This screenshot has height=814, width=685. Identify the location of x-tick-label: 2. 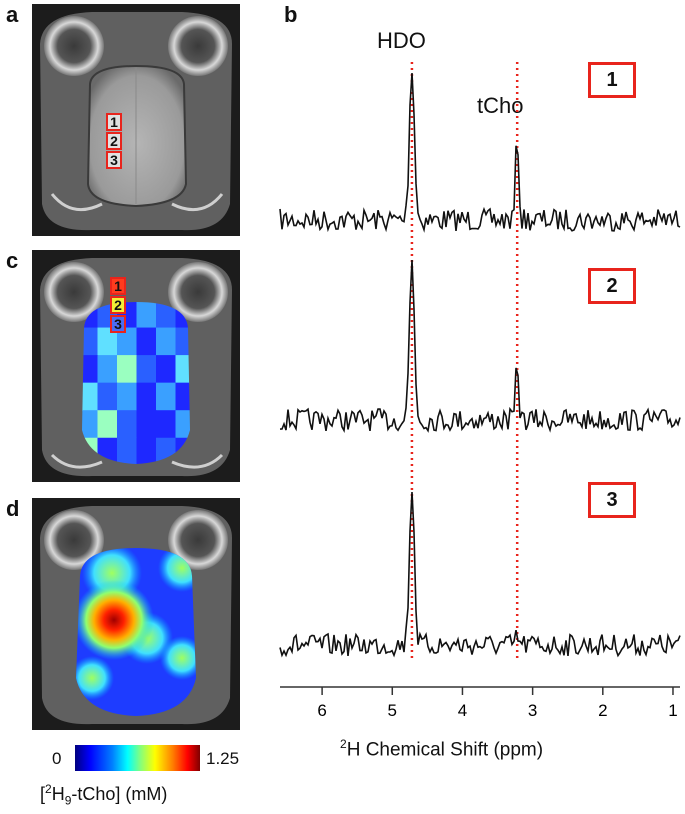
(602, 710).